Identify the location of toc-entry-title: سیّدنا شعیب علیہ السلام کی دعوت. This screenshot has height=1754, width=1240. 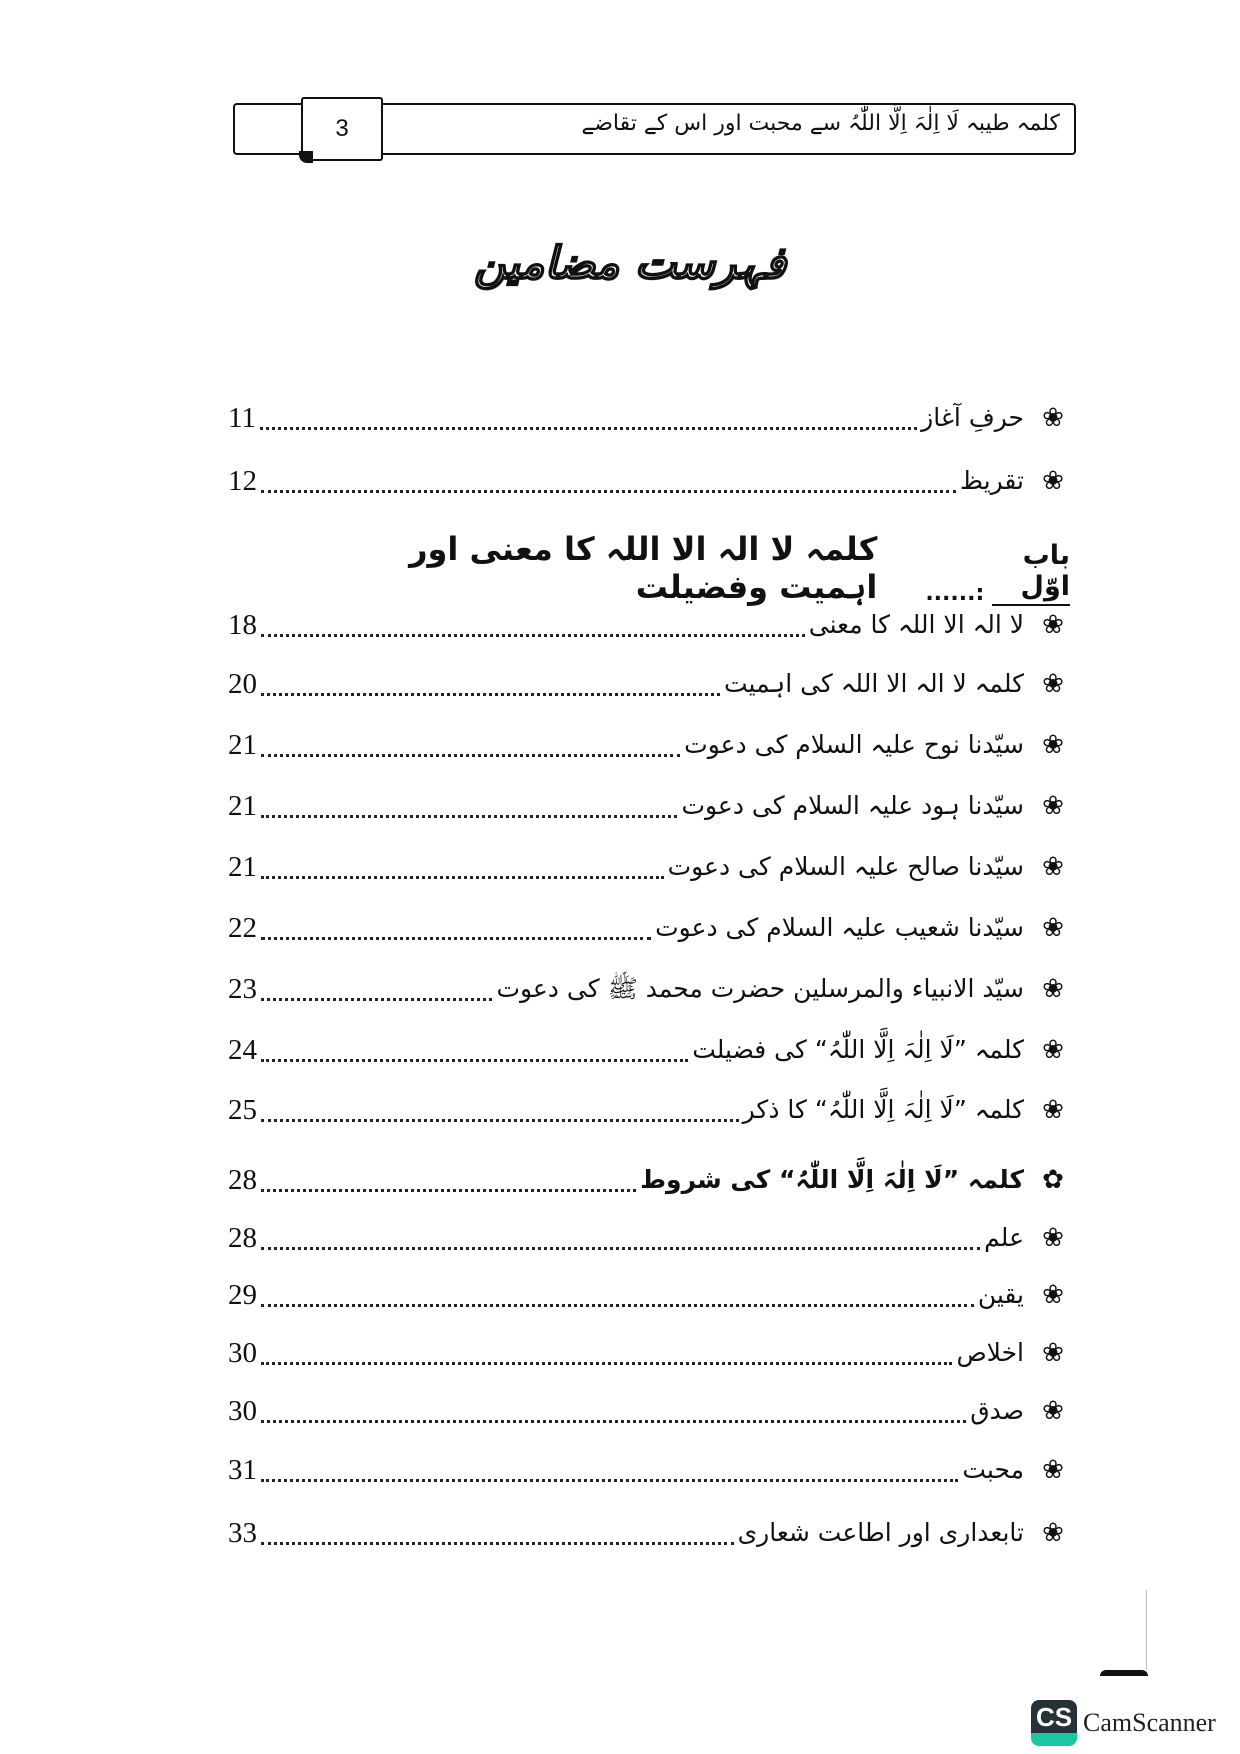
(839, 927).